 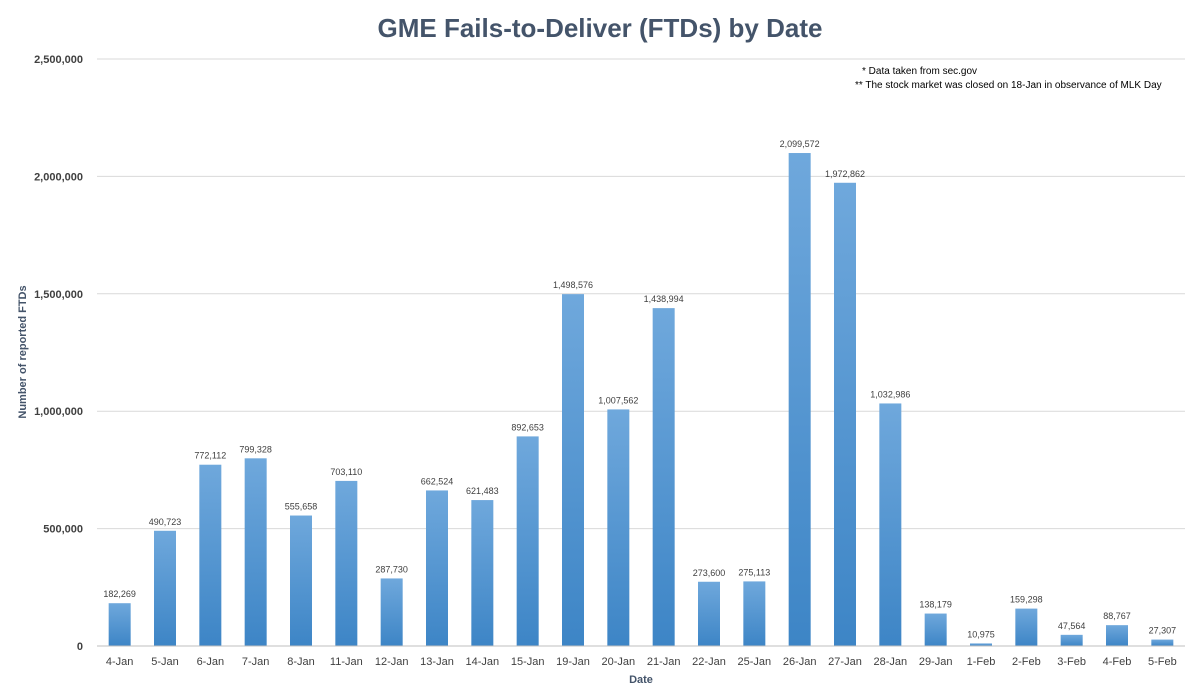 I want to click on data-label: 273,600, so click(x=709, y=573).